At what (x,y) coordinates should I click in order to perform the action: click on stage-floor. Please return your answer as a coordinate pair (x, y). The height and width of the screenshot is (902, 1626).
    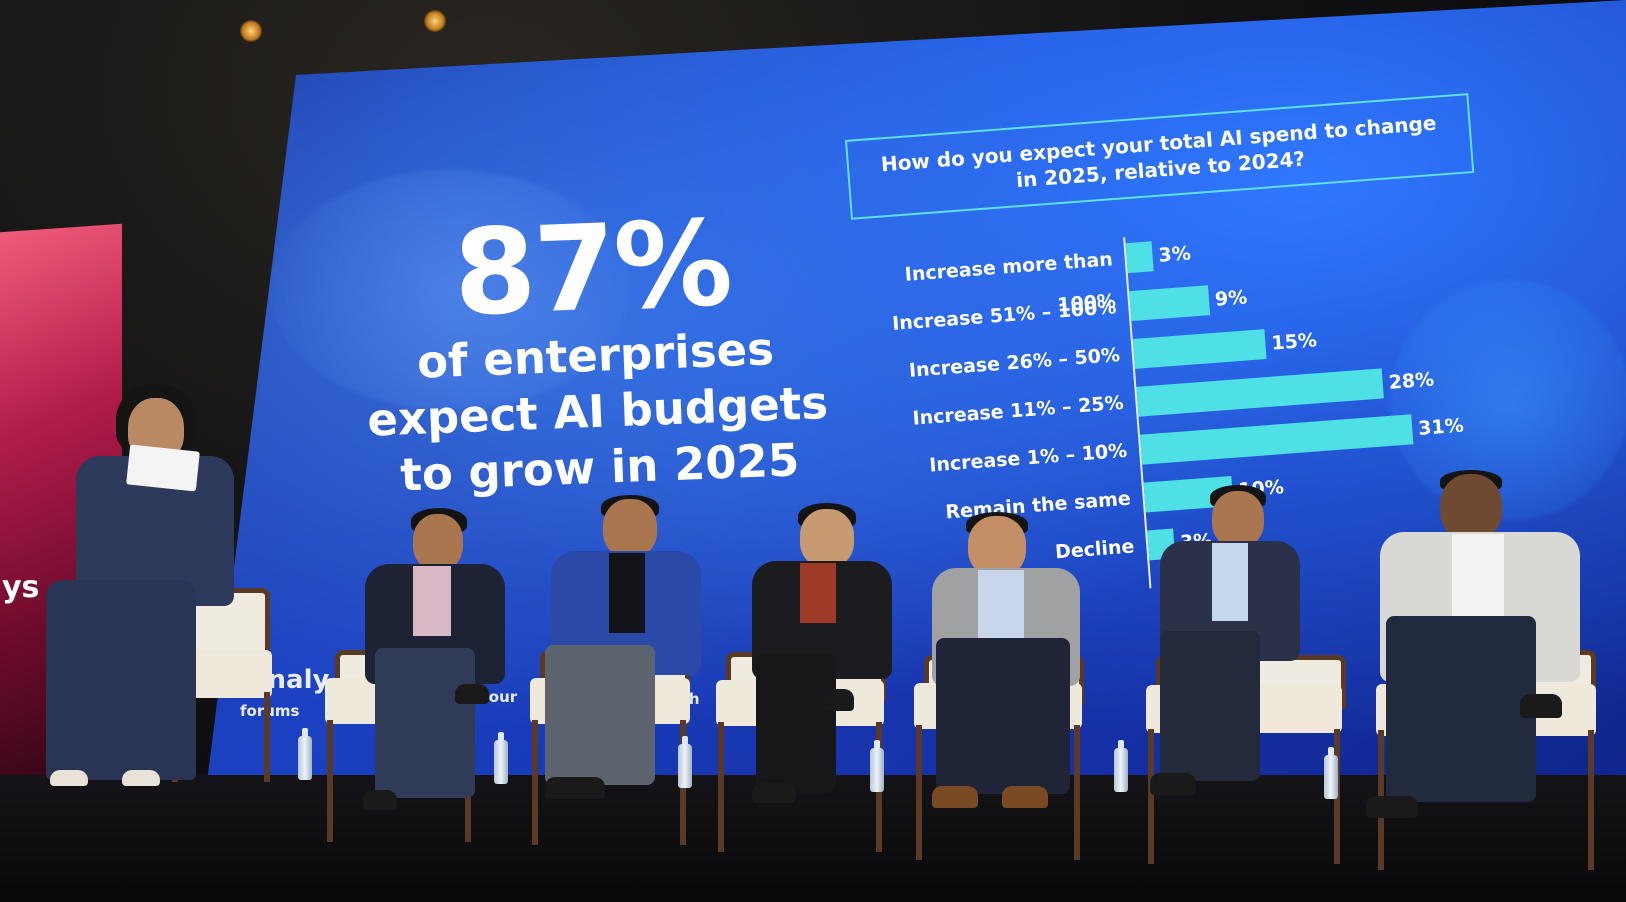
    Looking at the image, I should click on (813, 838).